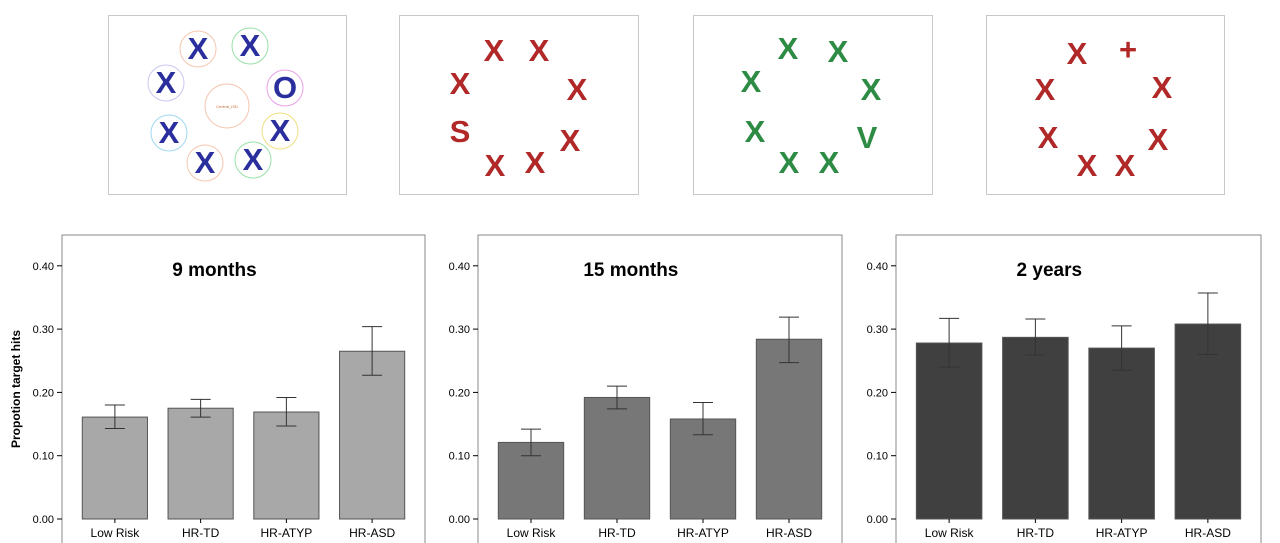 This screenshot has height=543, width=1280. Describe the element at coordinates (867, 137) in the screenshot. I see `stimulus-letter: V` at that location.